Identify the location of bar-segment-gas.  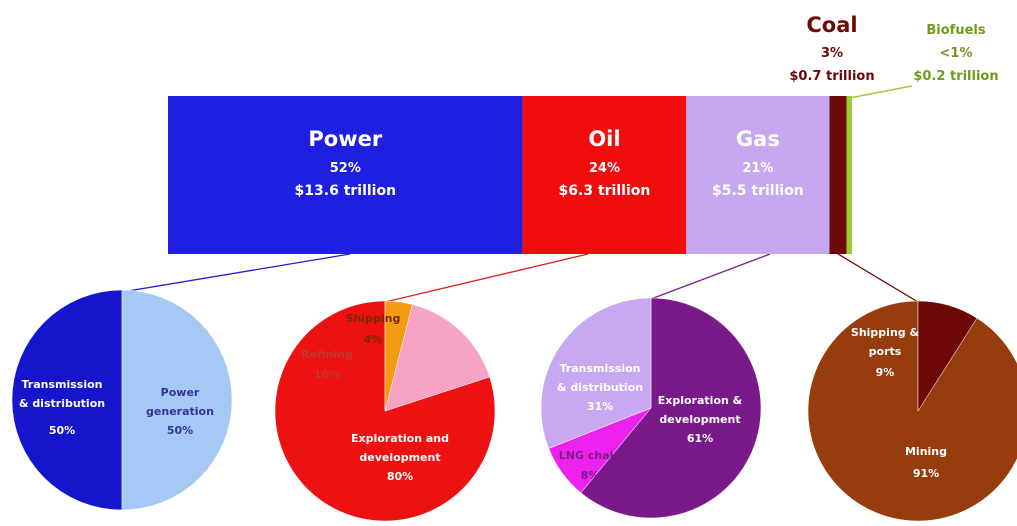
(758, 175).